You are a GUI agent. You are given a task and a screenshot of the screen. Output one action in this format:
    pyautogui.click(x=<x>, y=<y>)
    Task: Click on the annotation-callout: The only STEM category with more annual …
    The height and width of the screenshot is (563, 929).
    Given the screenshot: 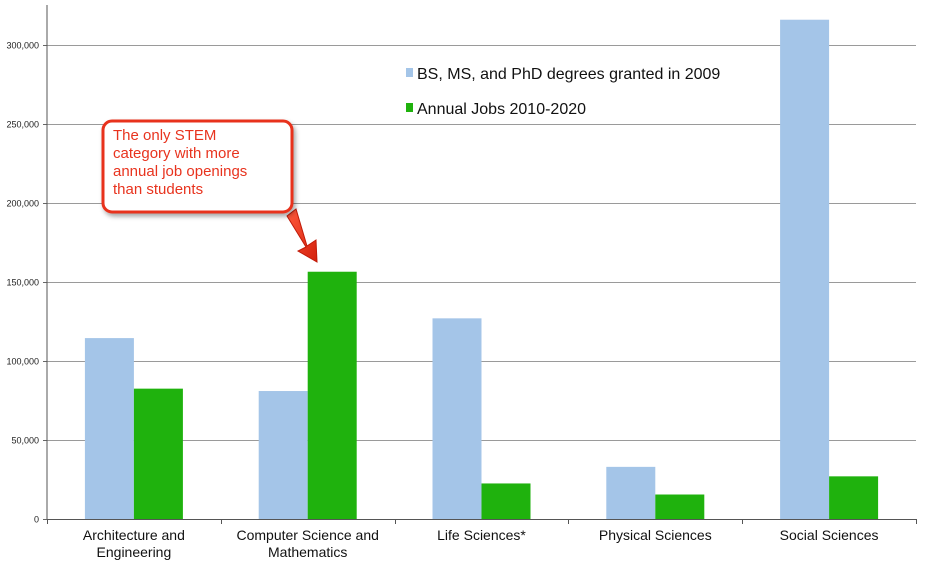 What is the action you would take?
    pyautogui.click(x=209, y=191)
    